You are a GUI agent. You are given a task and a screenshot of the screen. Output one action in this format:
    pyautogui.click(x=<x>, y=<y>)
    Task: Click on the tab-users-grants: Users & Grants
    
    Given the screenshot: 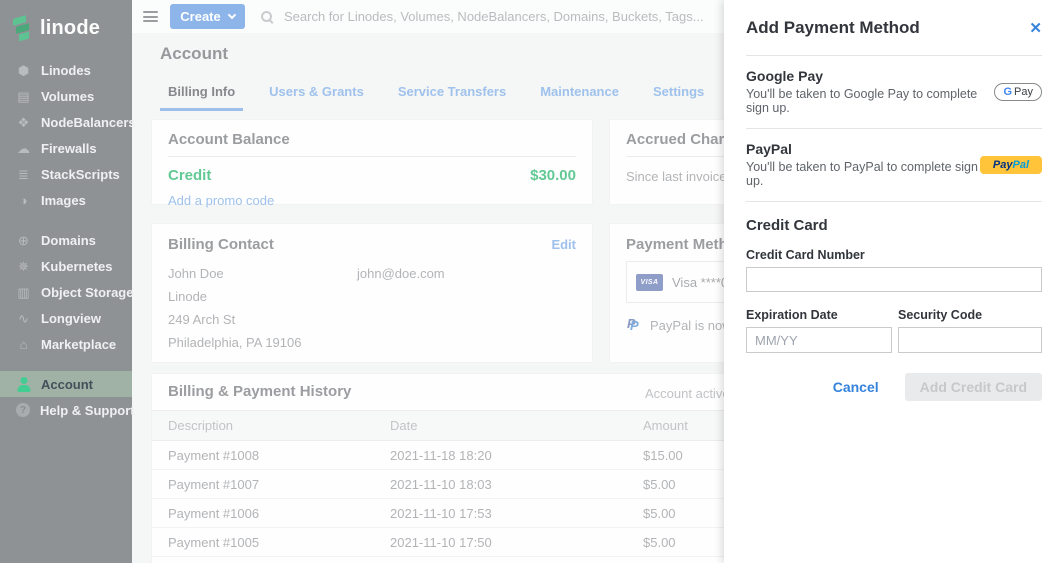 What is the action you would take?
    pyautogui.click(x=316, y=91)
    